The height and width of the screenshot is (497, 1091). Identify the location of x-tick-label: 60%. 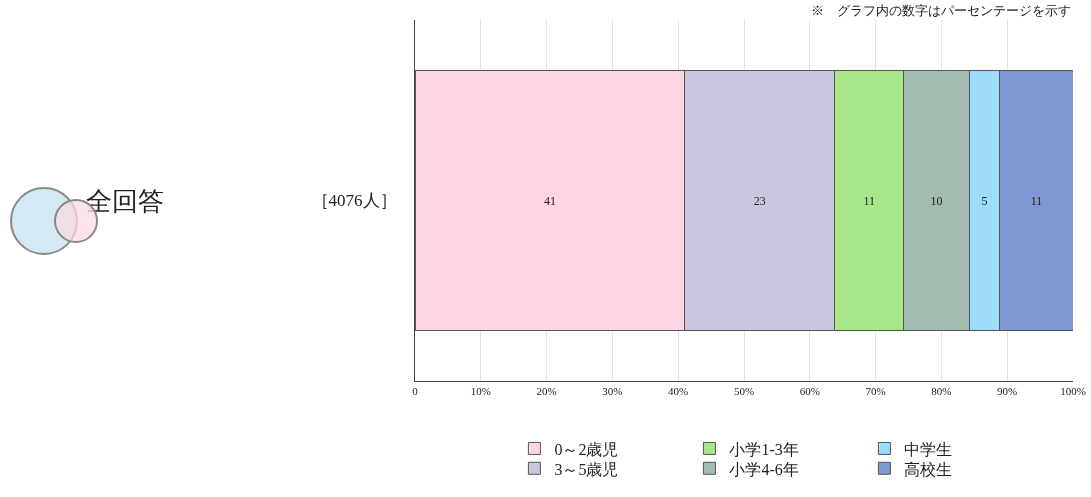
(809, 391).